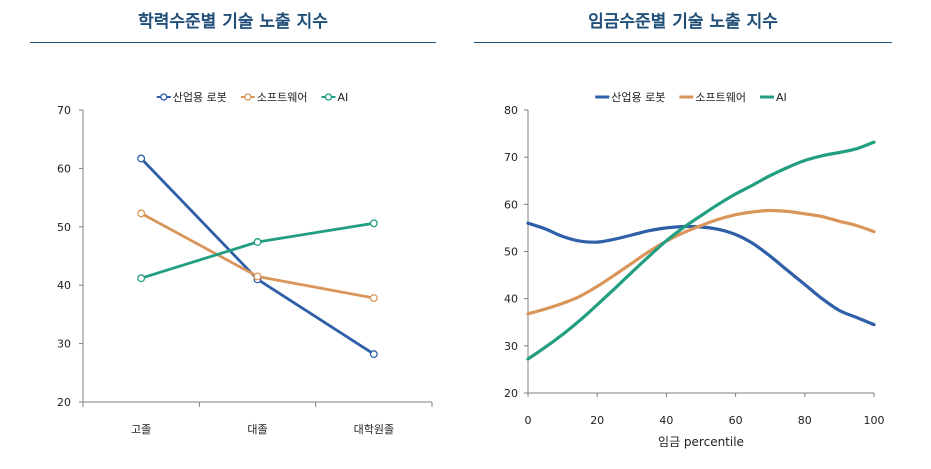  I want to click on left-series-line, so click(257, 256).